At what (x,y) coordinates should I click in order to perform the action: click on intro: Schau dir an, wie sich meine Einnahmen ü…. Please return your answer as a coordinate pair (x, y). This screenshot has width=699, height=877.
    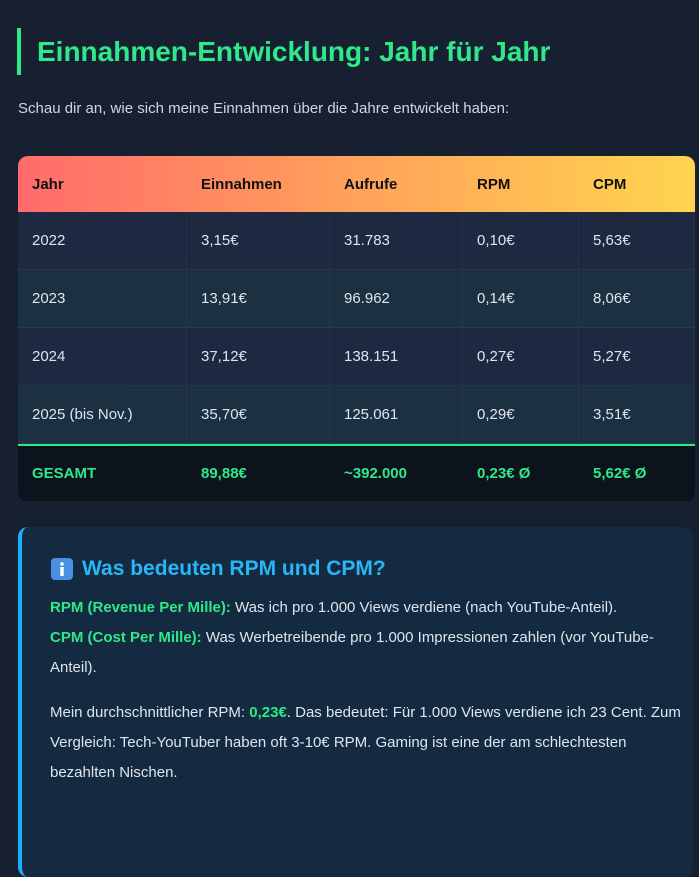
    Looking at the image, I should click on (264, 108).